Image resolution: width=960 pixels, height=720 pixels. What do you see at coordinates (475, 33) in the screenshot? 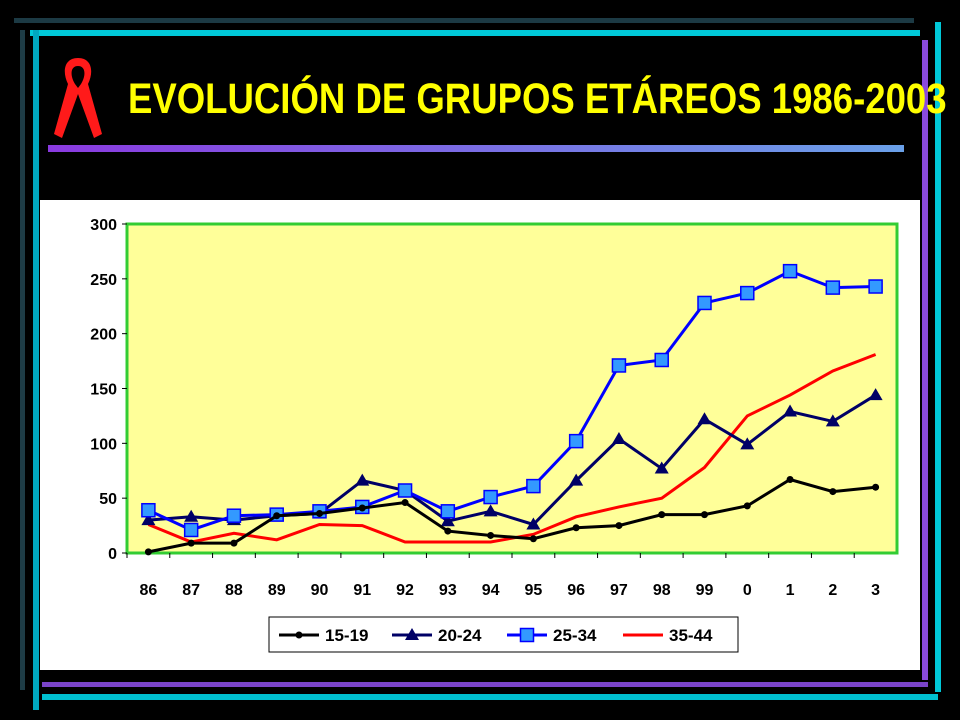
I see `frame-bar-top-cyan` at bounding box center [475, 33].